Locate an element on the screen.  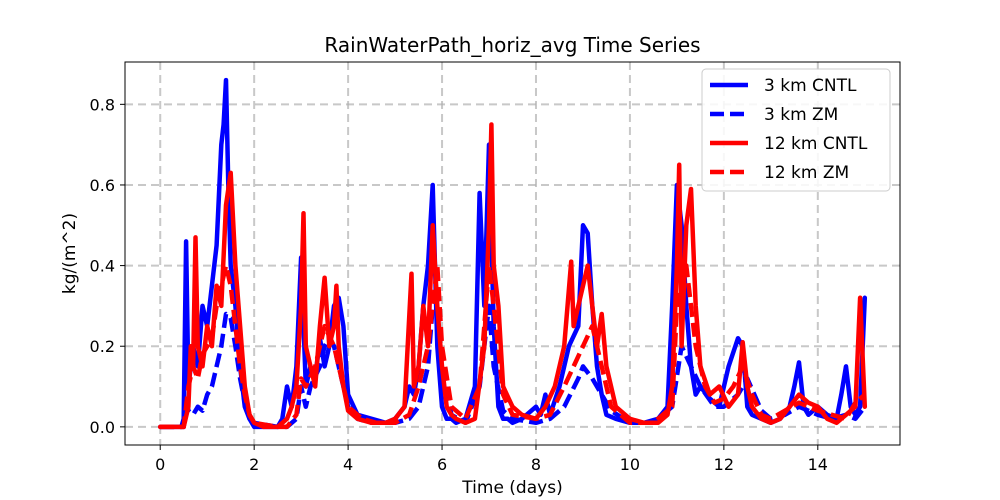
x-tick-label: 4 is located at coordinates (348, 464).